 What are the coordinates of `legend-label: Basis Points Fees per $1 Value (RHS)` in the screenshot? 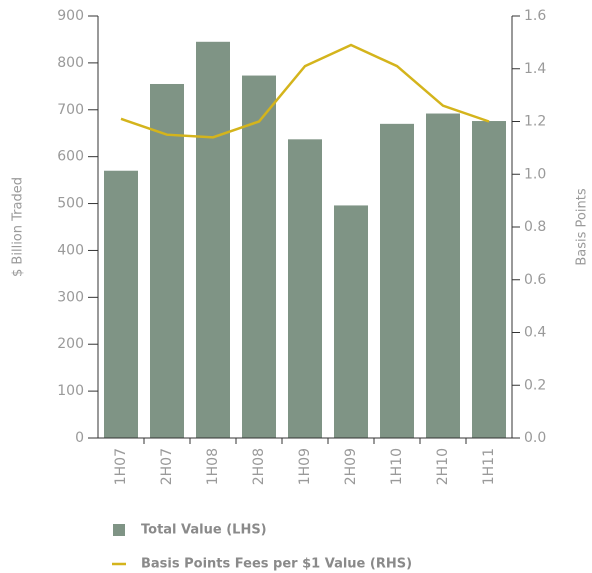 It's located at (276, 564).